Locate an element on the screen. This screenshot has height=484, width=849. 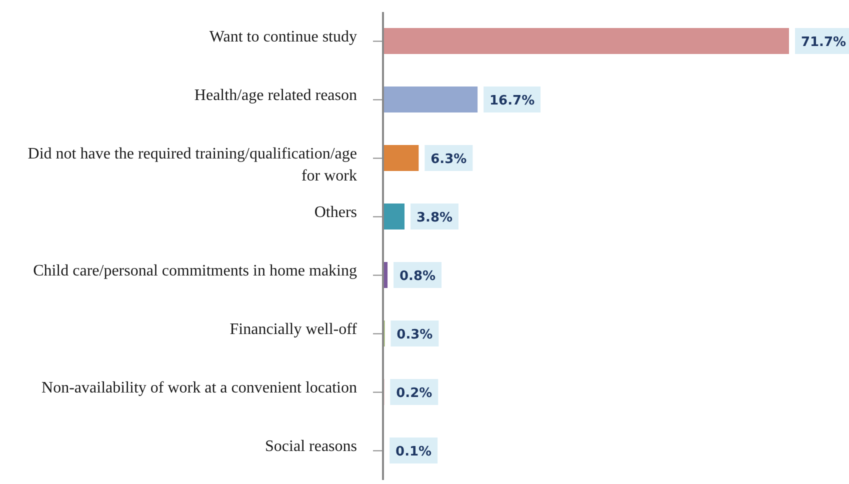
y-tick-label: Did not have the required training/qualification/age for work is located at coordinates (192, 164).